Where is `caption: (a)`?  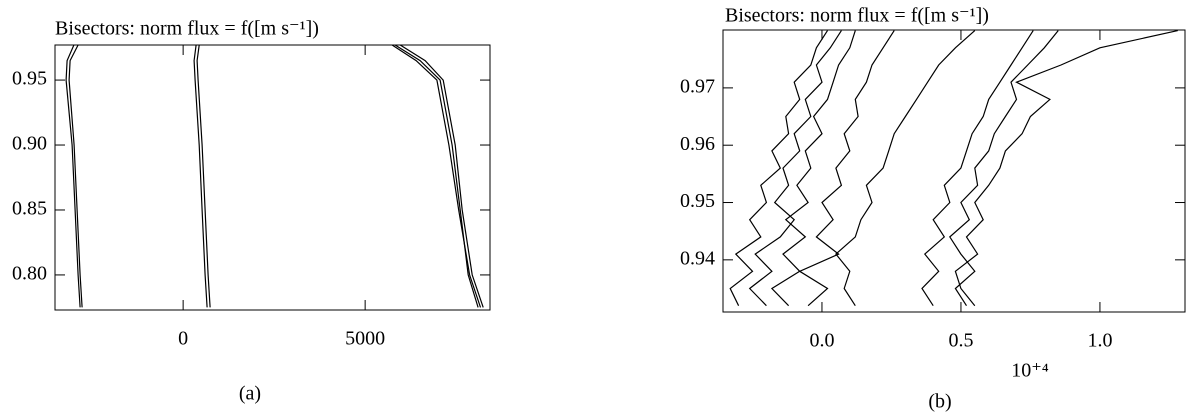
caption: (a) is located at coordinates (250, 394).